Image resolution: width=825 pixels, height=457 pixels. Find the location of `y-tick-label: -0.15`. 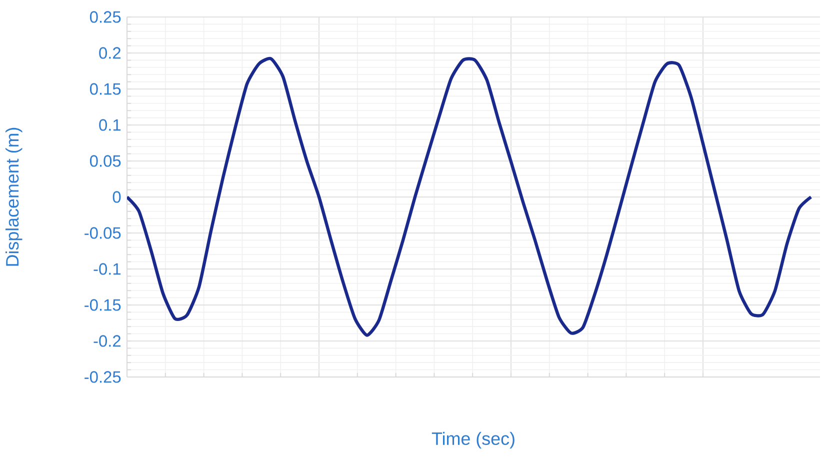

y-tick-label: -0.15 is located at coordinates (102, 305).